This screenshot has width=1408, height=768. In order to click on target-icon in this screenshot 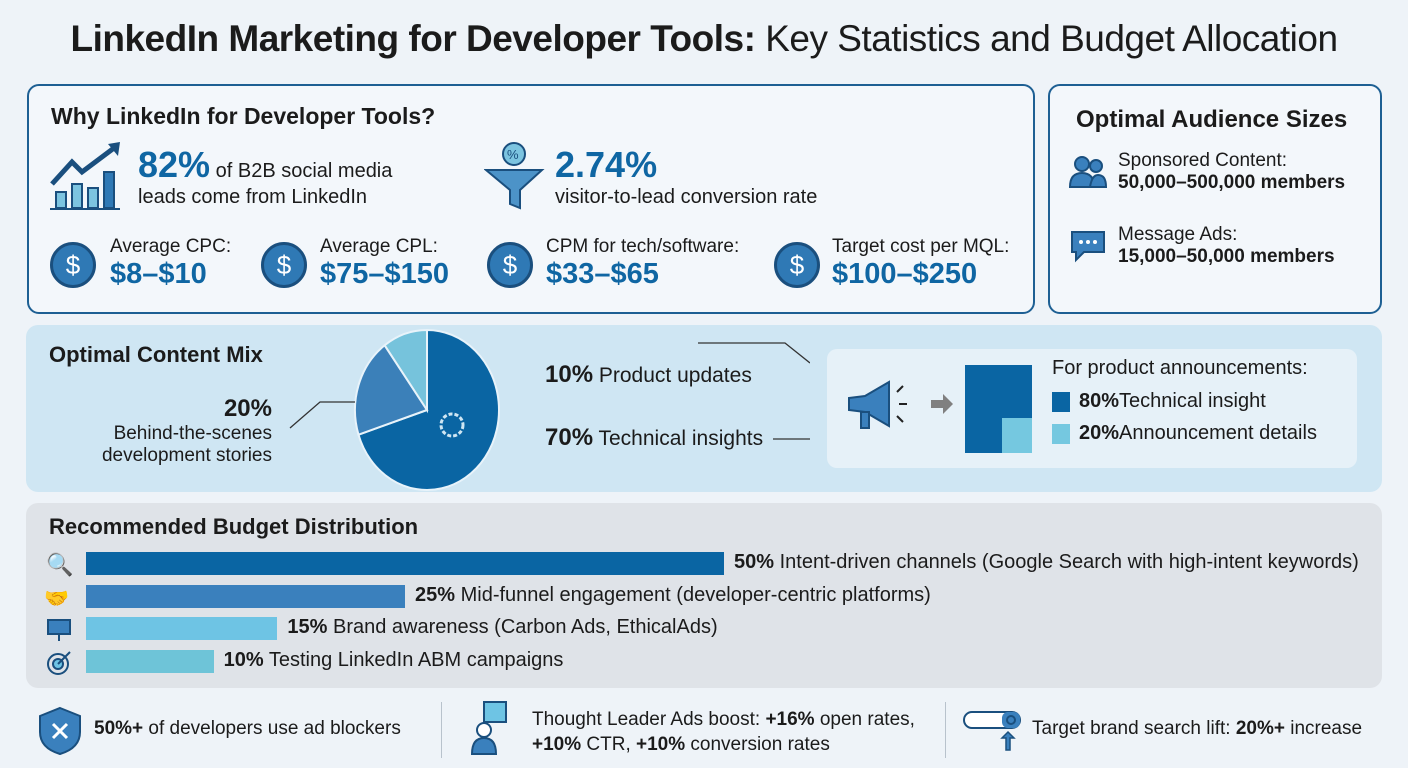, I will do `click(59, 663)`.